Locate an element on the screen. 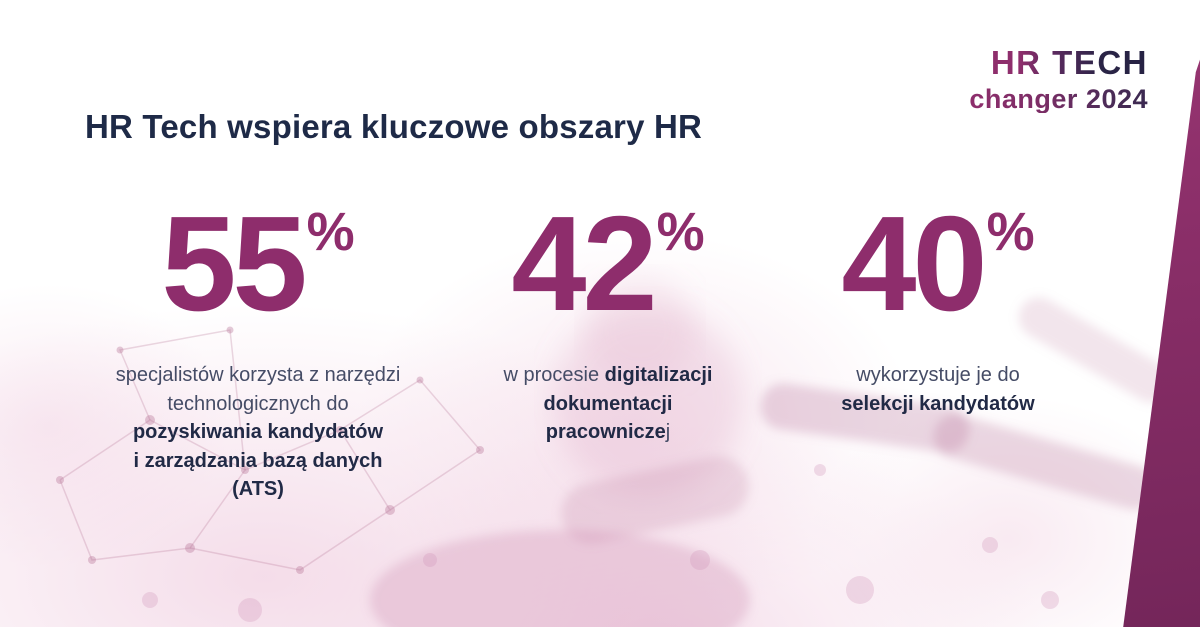 This screenshot has height=627, width=1200. stat-value: 40% is located at coordinates (938, 263).